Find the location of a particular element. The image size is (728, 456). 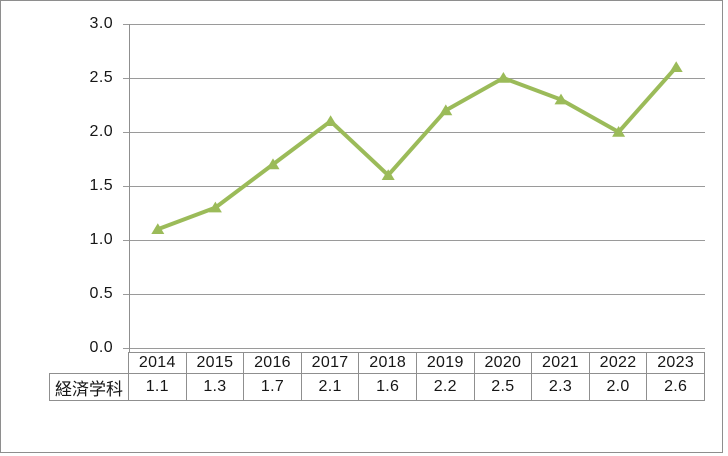

y-axis-tick-label: 3.0 is located at coordinates (101, 23).